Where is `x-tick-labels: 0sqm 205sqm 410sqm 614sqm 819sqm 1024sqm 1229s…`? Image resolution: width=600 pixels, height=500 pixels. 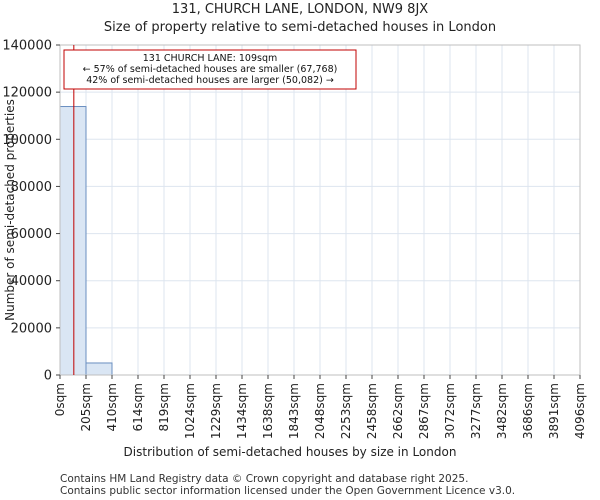
x-tick-labels: 0sqm 205sqm 410sqm 614sqm 819sqm 1024sqm 1229s… is located at coordinates (320, 407).